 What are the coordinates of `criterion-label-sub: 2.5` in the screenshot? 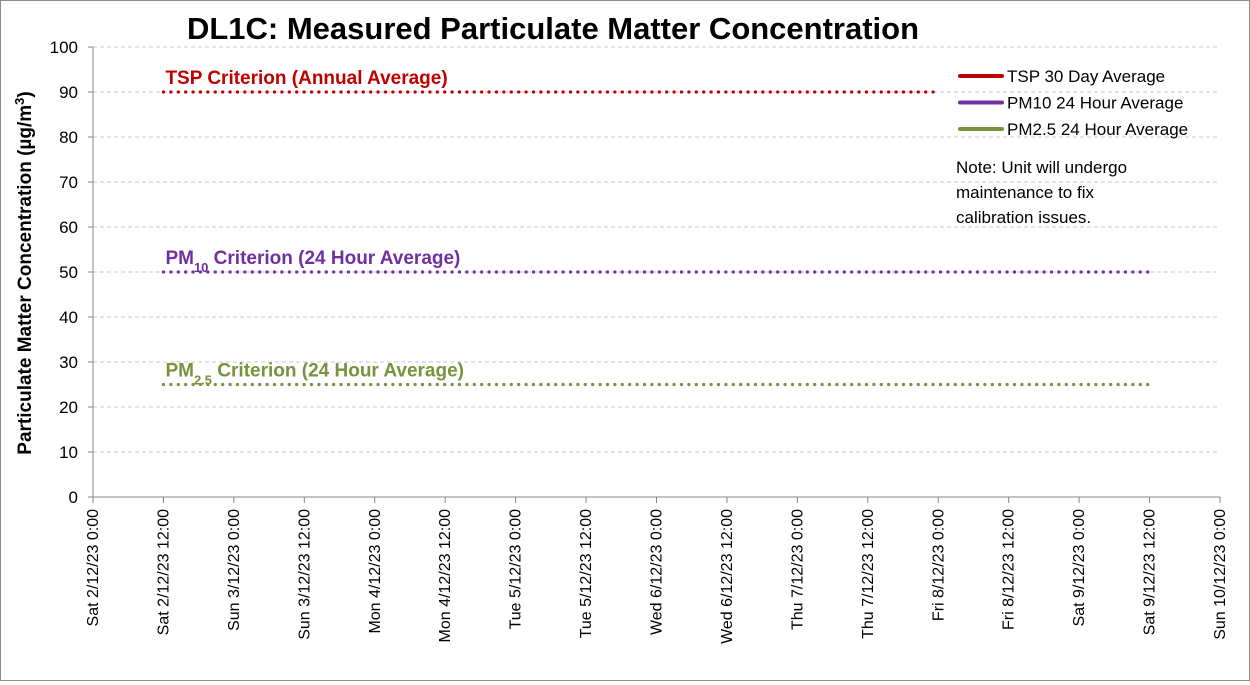 It's located at (203, 379).